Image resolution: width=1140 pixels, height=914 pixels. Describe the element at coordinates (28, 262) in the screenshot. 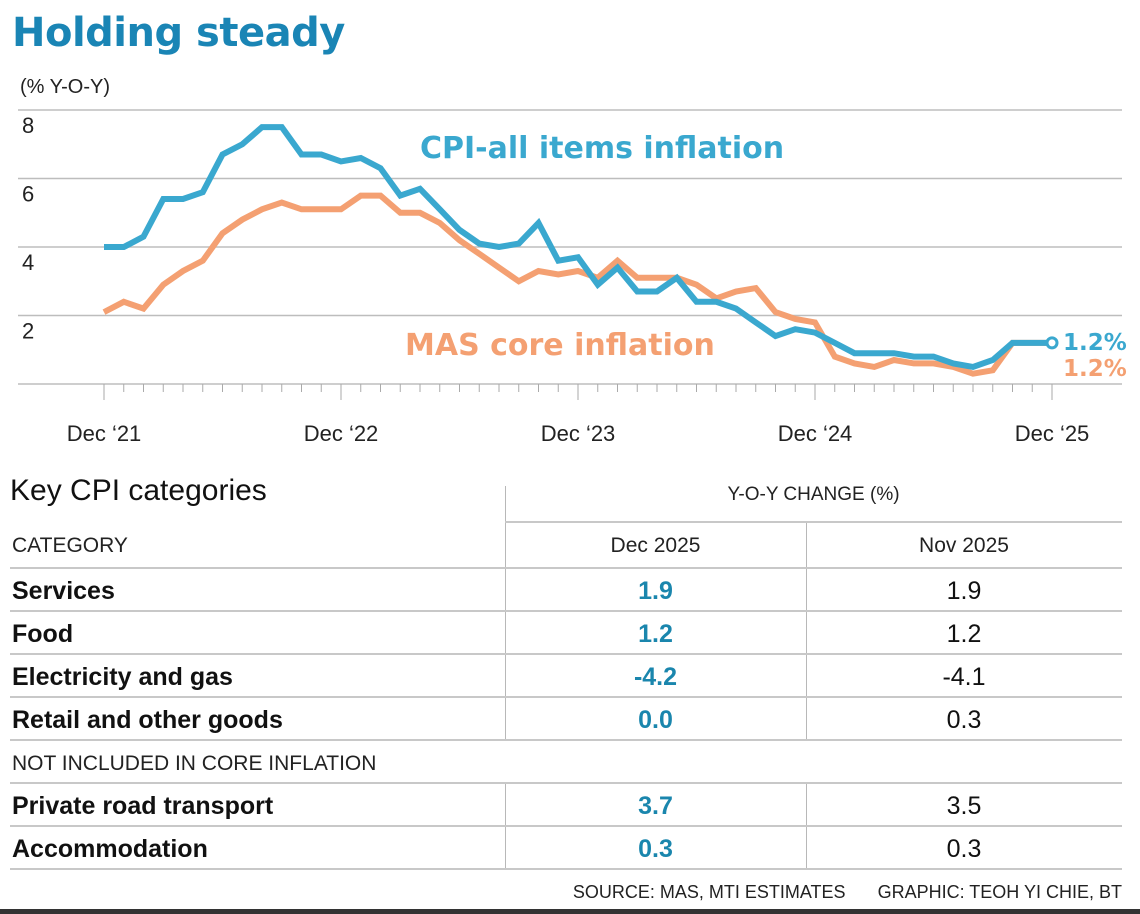

I see `y-tick-label: 4` at that location.